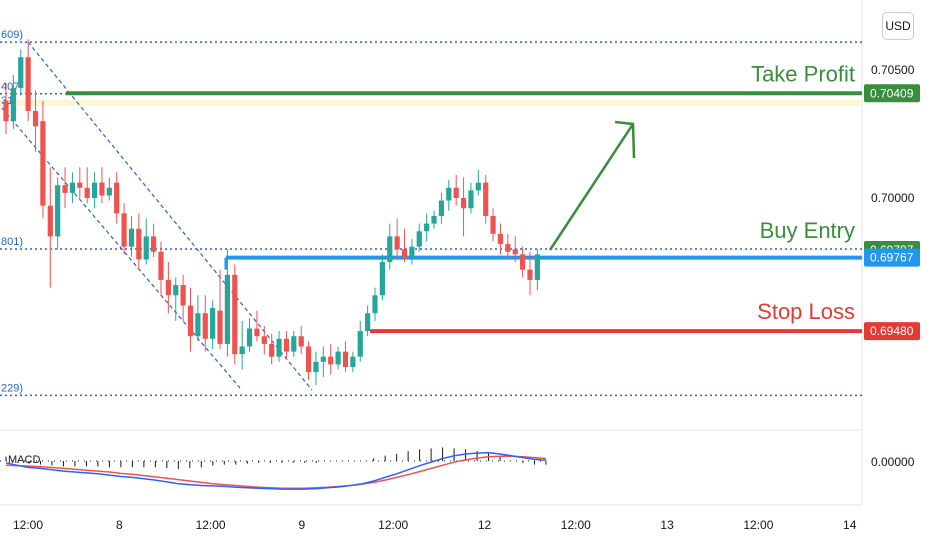  I want to click on macd-pane: 0.00000, so click(457, 468).